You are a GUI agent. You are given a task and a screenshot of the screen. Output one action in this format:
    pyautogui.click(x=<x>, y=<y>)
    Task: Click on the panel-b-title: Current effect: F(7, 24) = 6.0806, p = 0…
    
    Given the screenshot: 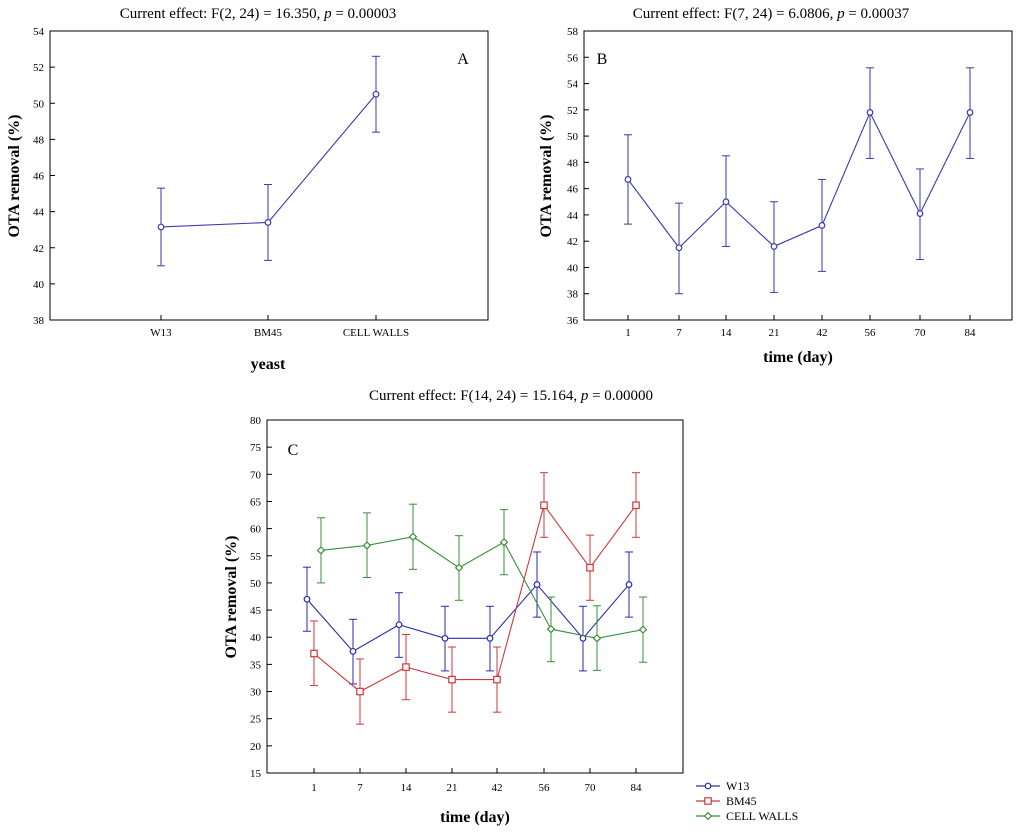 What is the action you would take?
    pyautogui.click(x=771, y=14)
    